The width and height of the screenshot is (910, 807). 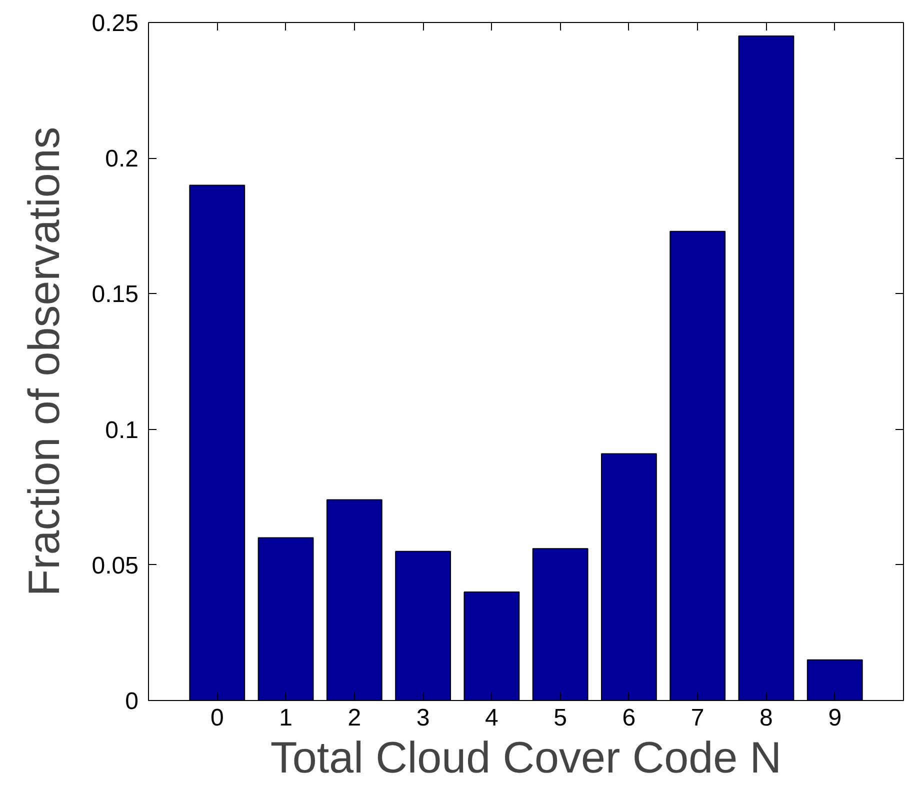 What do you see at coordinates (132, 701) in the screenshot?
I see `y-tick-label: 0` at bounding box center [132, 701].